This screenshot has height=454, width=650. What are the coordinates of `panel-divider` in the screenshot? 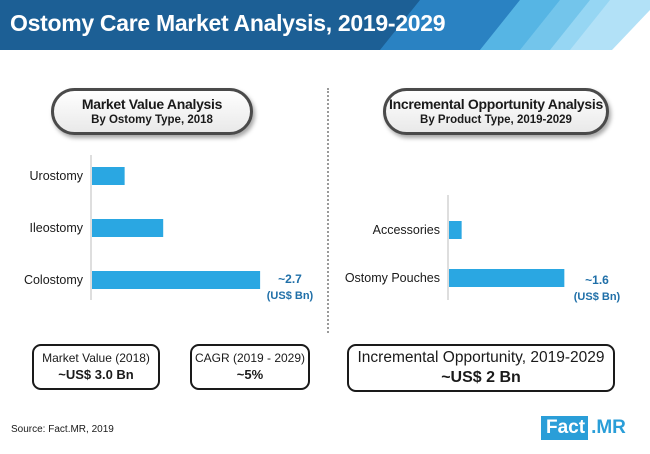 It's located at (328, 210).